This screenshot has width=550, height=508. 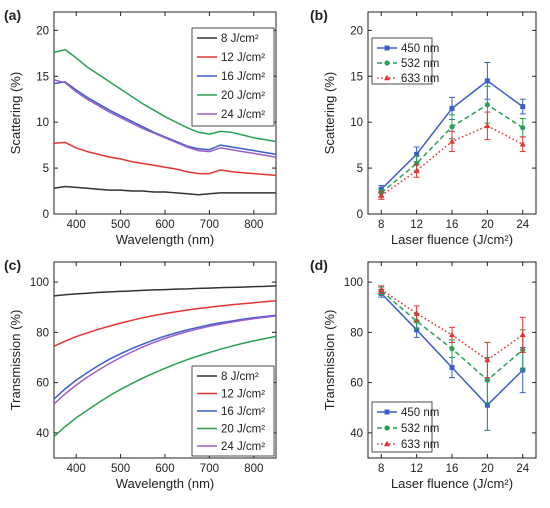 I want to click on panel-d-legend-label-450-nm: 450 nm, so click(x=420, y=413).